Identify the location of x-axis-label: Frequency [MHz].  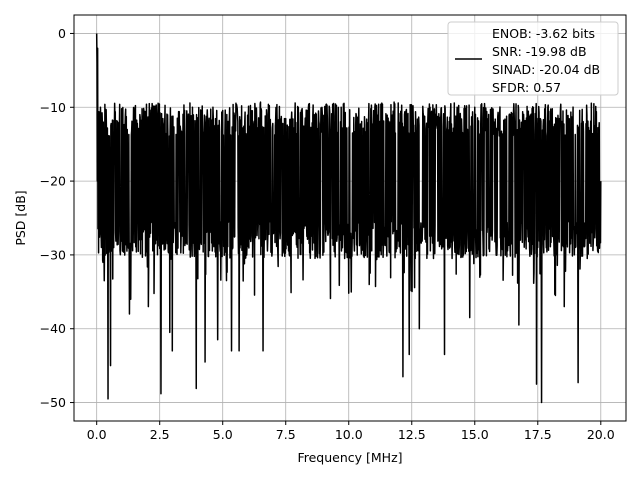
(349, 457).